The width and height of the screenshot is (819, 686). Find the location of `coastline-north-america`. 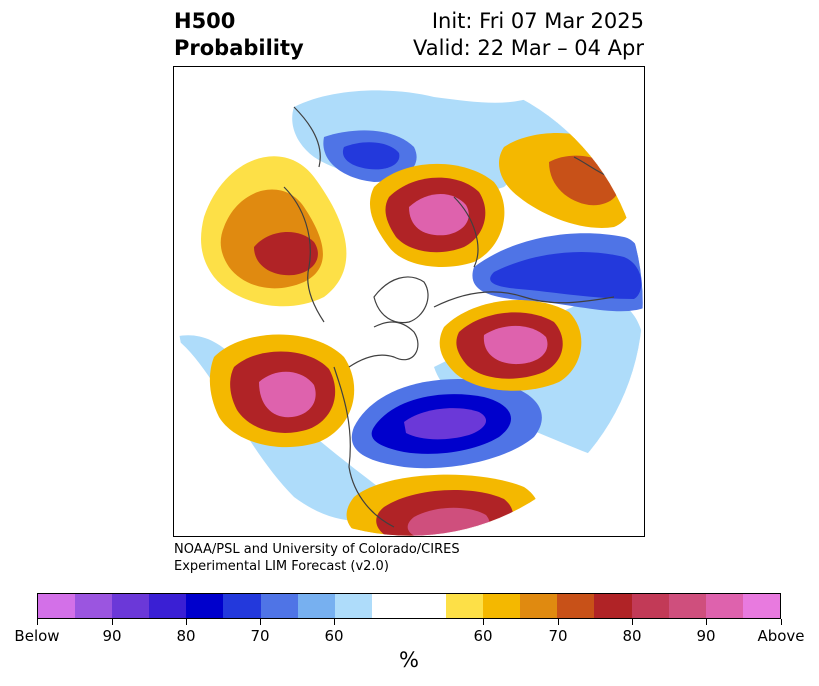

coastline-north-america is located at coordinates (376, 424).